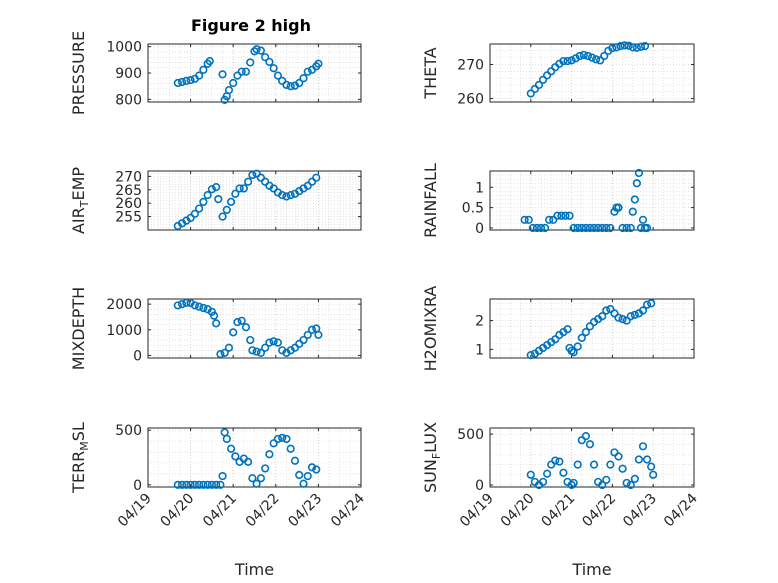 The image size is (778, 583). I want to click on figure-title: Figure 2 high, so click(251, 25).